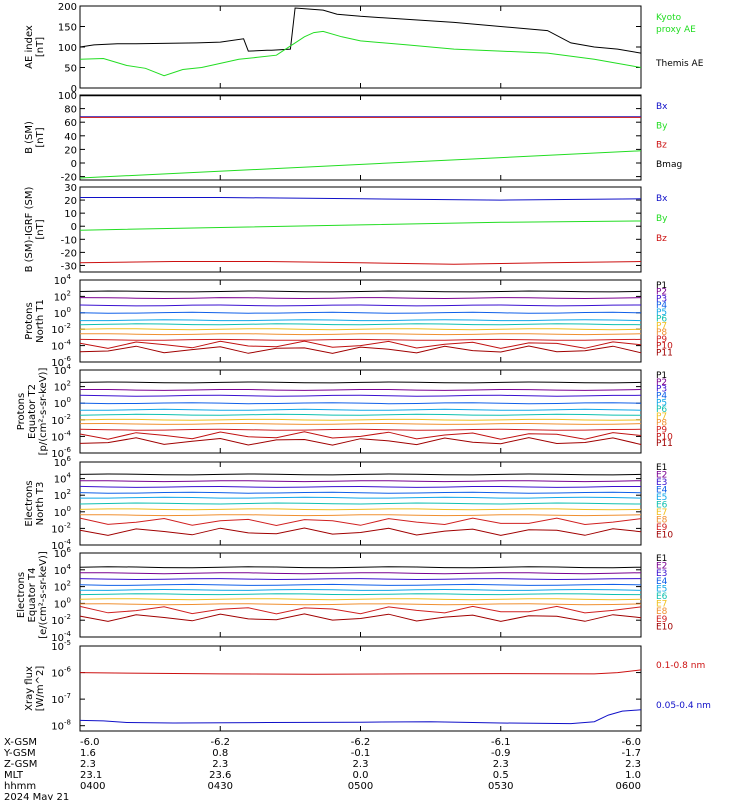 Image resolution: width=750 pixels, height=800 pixels. I want to click on x-row-label: Z-GSM, so click(20, 764).